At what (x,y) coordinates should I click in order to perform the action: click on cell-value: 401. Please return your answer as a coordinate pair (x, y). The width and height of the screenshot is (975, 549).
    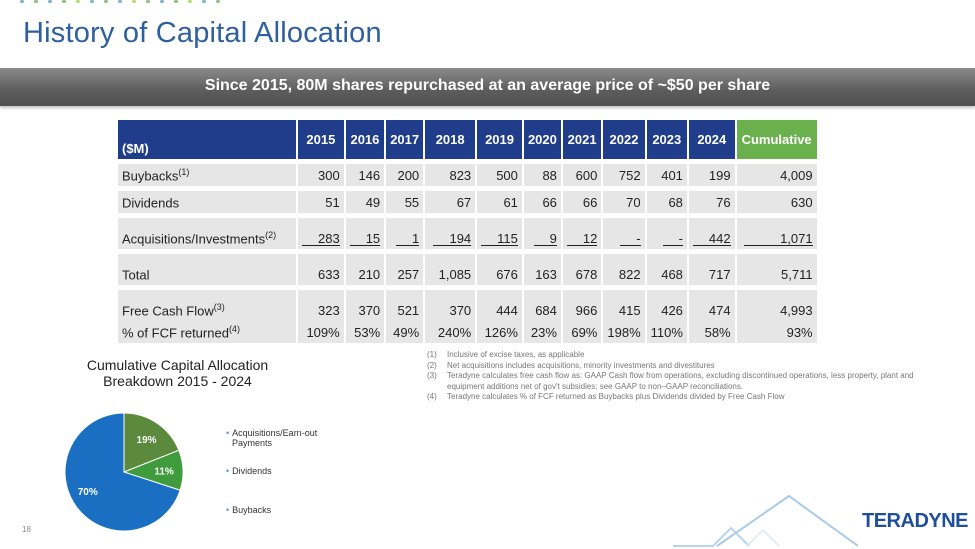
    Looking at the image, I should click on (672, 175).